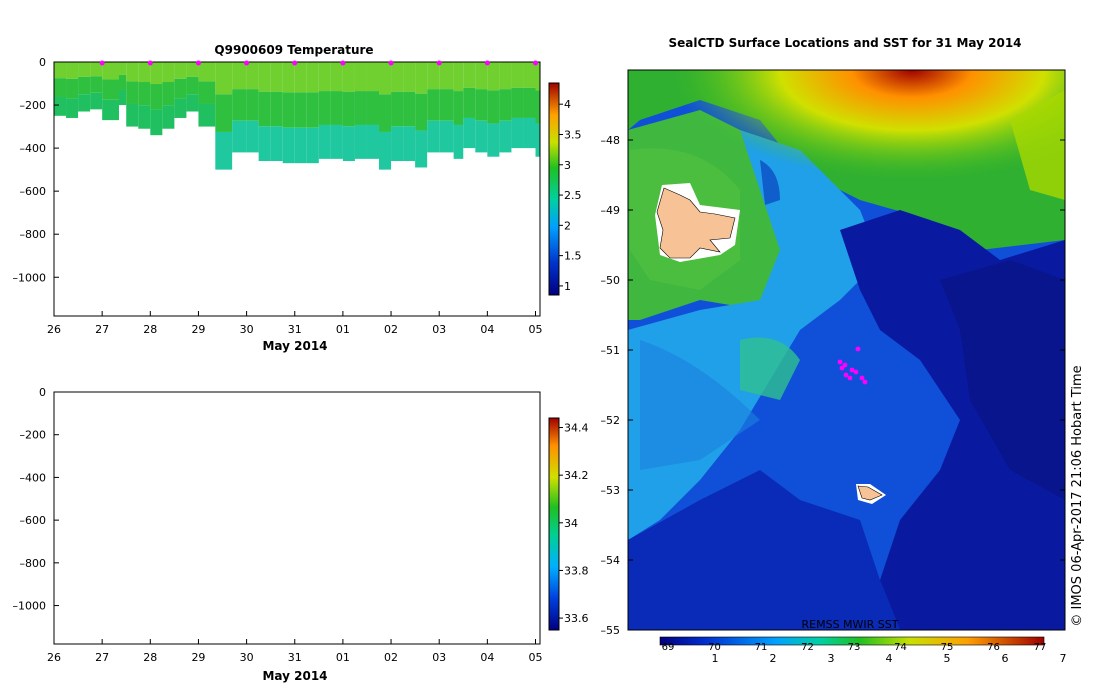 The height and width of the screenshot is (700, 1099). What do you see at coordinates (33, 520) in the screenshot?
I see `salinity-ytick-label-3: –600` at bounding box center [33, 520].